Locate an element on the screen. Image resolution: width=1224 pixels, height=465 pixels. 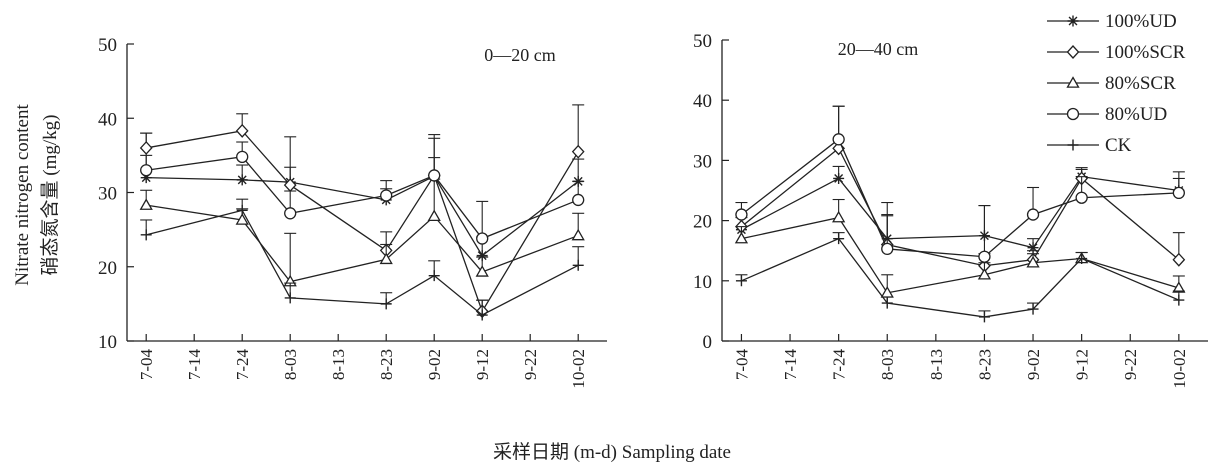
y-tick-label: 20 is located at coordinates (107, 268).